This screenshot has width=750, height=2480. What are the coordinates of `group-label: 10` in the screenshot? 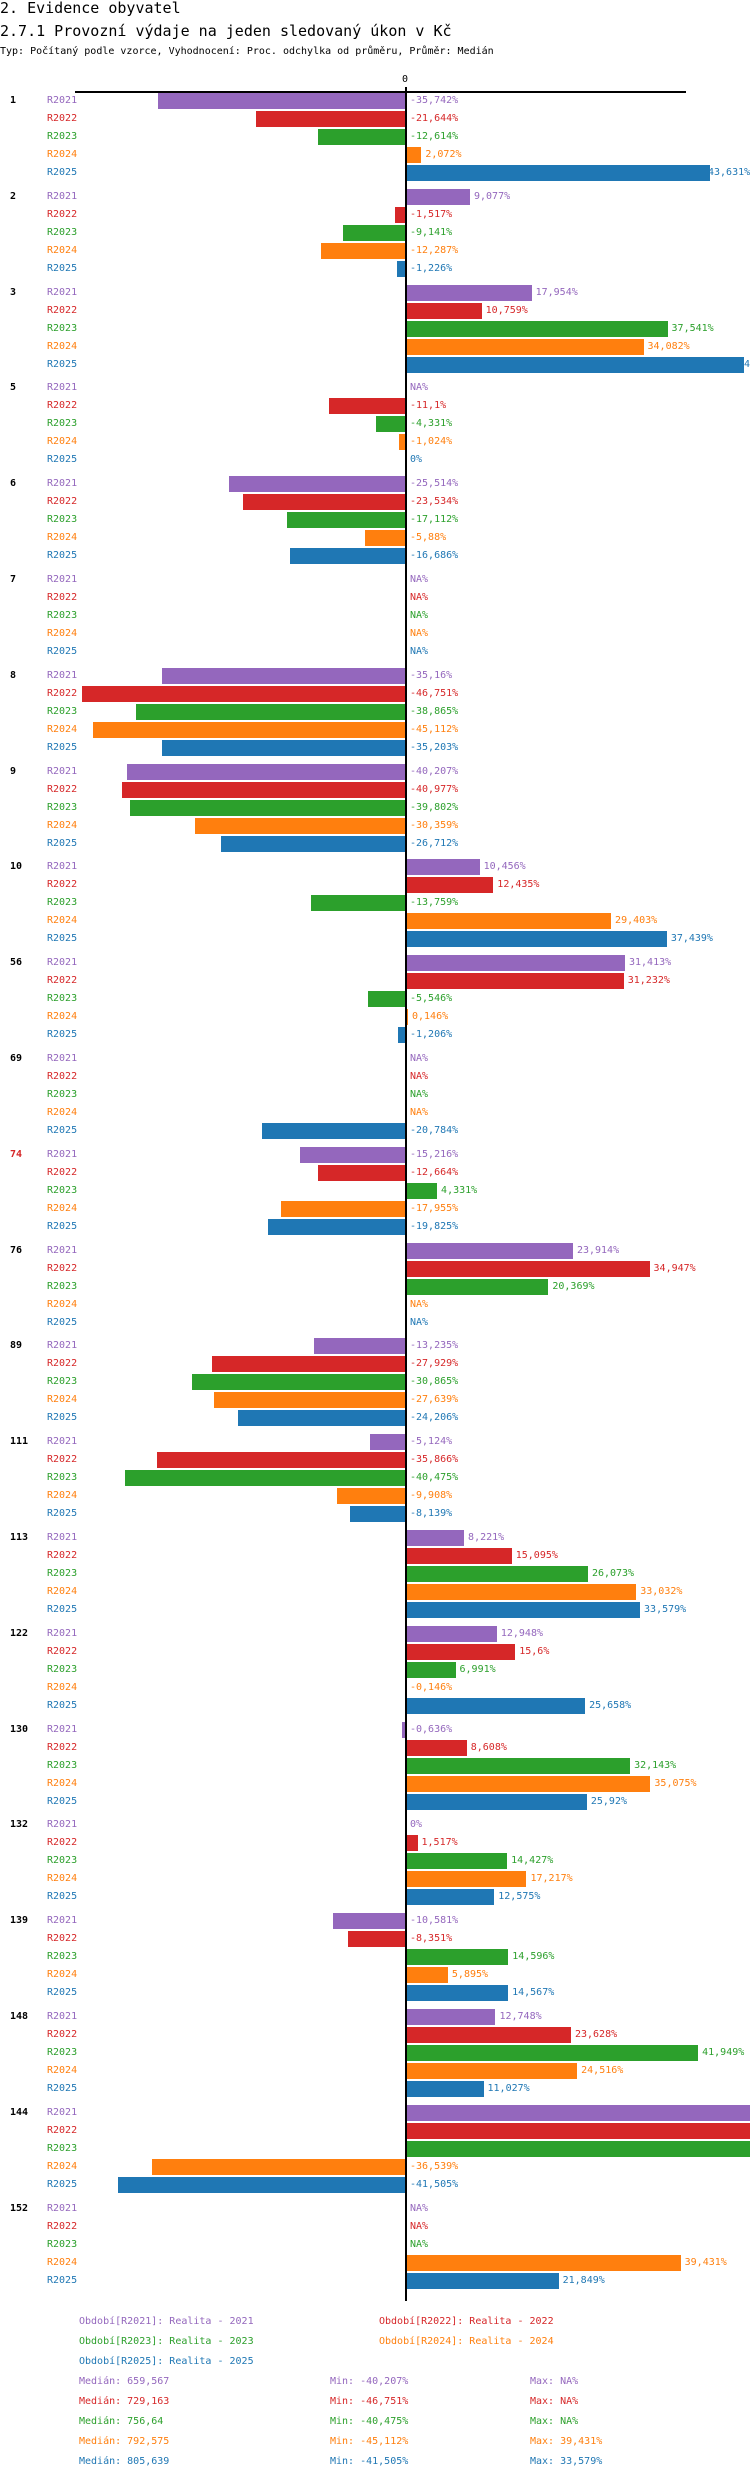 It's located at (16, 867).